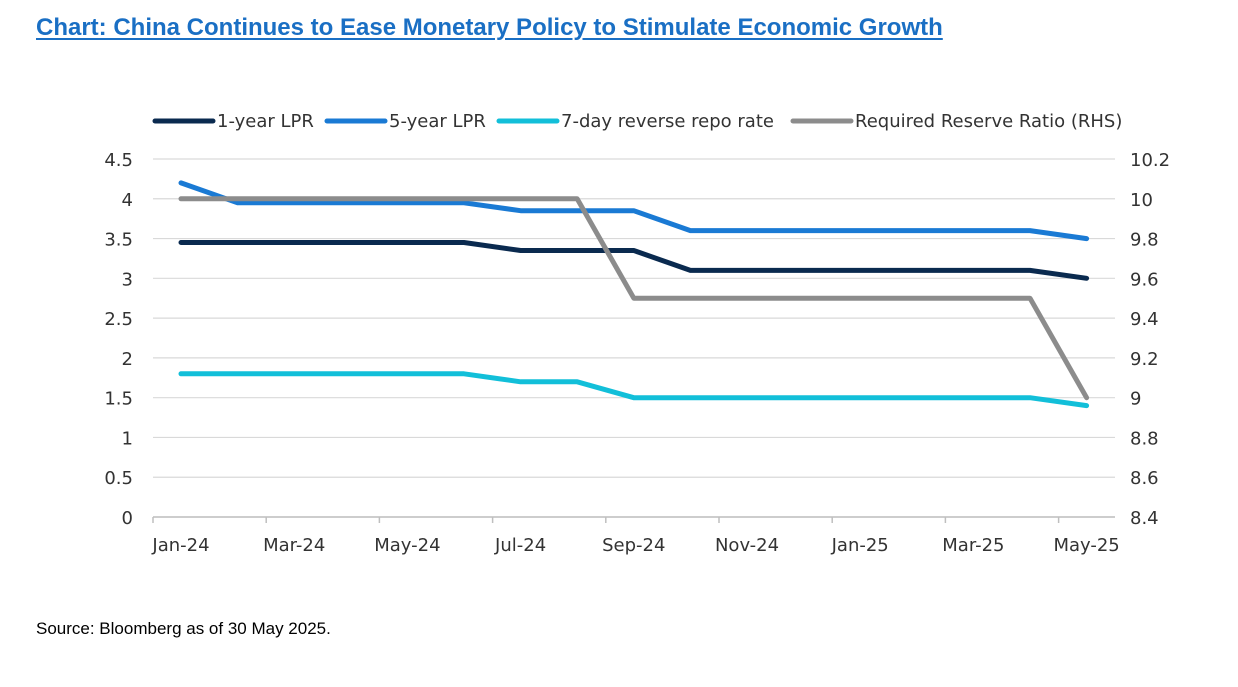 The height and width of the screenshot is (687, 1238). I want to click on x-tick-label: Jan-25, so click(860, 545).